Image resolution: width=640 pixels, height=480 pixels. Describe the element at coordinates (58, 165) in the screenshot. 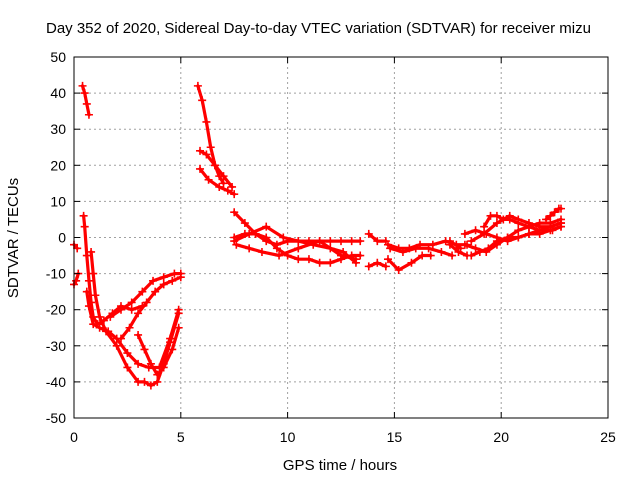

I see `y-tick-label: 20` at that location.